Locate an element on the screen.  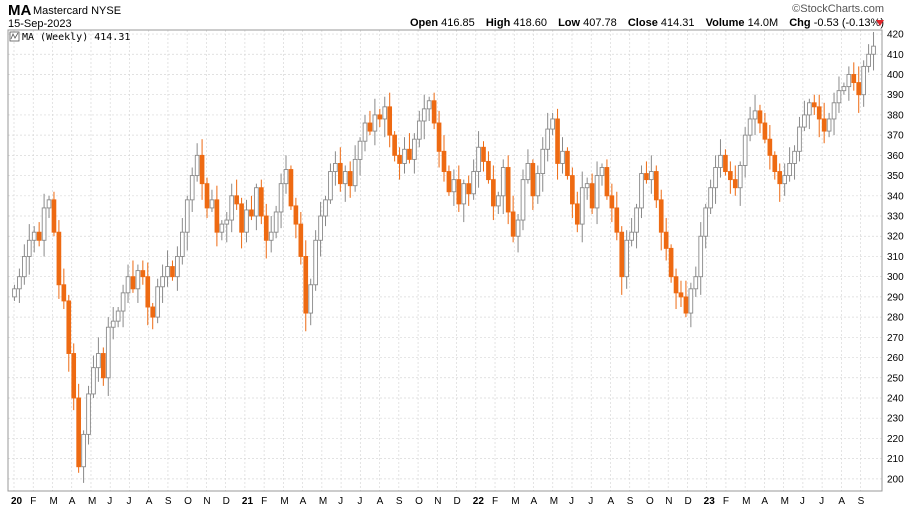
y-tick-label: 320 is located at coordinates (895, 237).